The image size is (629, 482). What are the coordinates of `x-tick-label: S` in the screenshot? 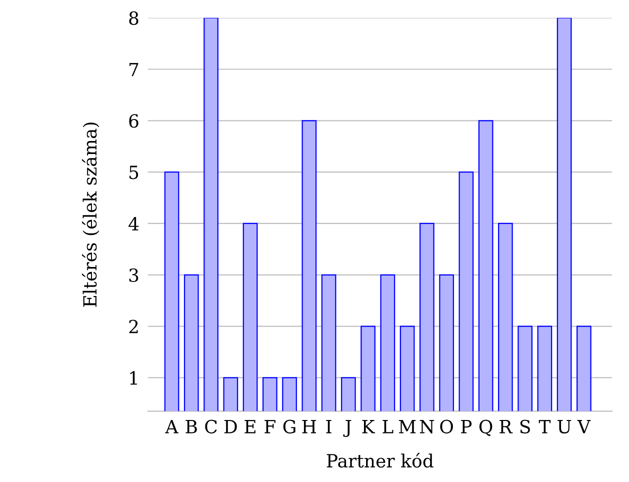 It's located at (525, 427).